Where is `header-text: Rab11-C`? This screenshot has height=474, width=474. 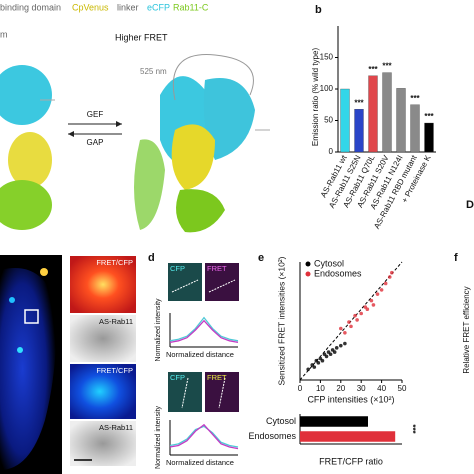
header-text: Rab11-C is located at coordinates (191, 7).